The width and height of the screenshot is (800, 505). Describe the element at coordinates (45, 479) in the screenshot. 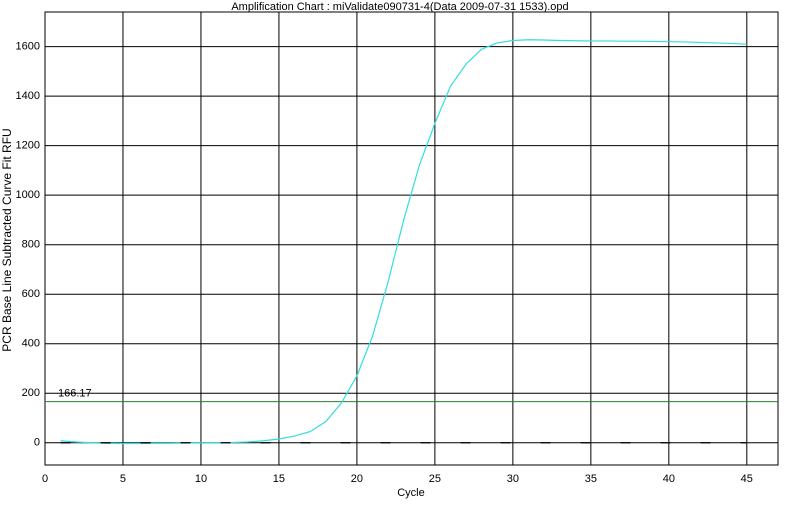

I see `x-tick-label: 0` at that location.